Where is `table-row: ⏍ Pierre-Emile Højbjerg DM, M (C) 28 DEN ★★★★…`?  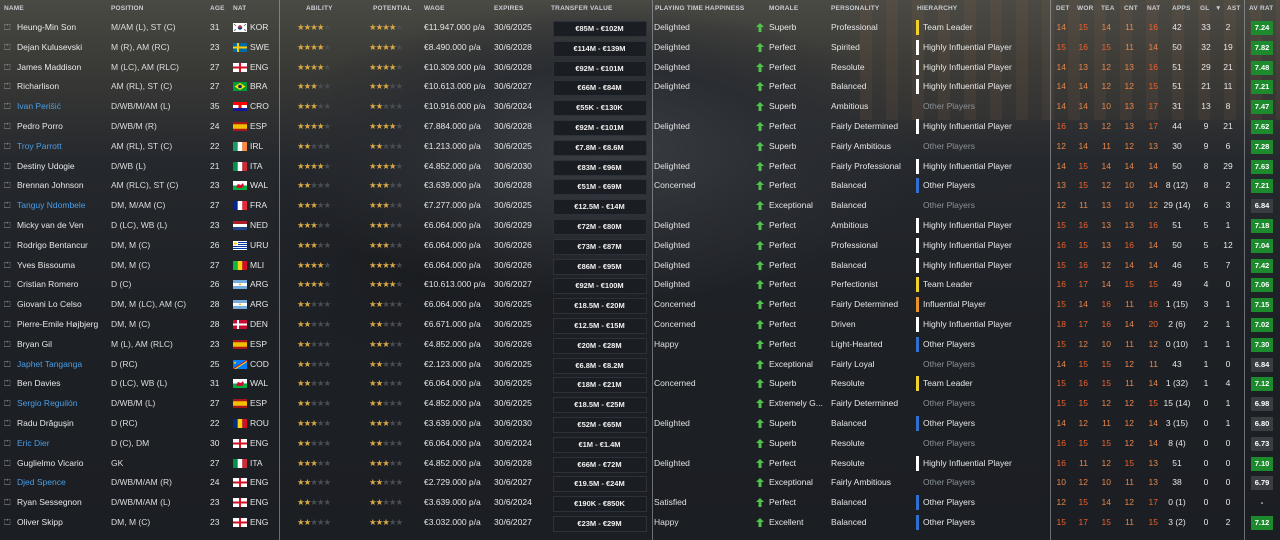 table-row: ⏍ Pierre-Emile Højbjerg DM, M (C) 28 DEN ★★★★… is located at coordinates (640, 325).